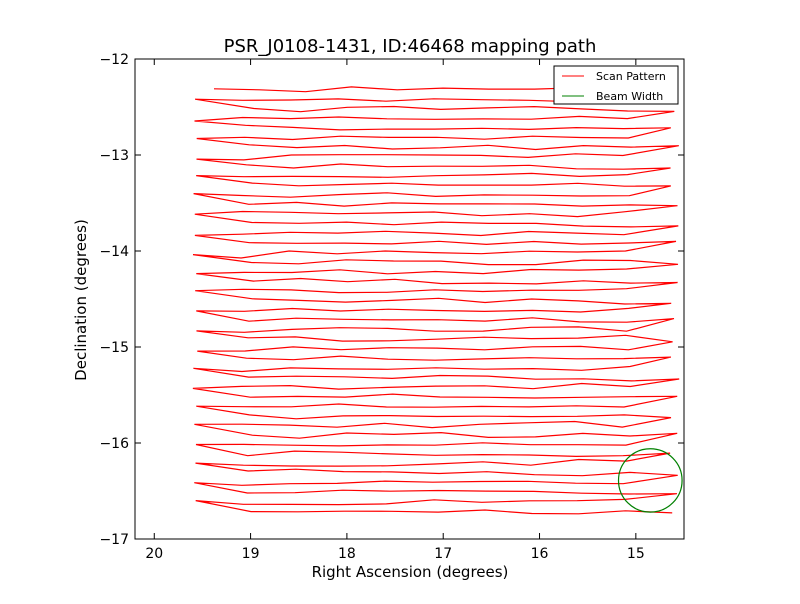 The width and height of the screenshot is (800, 604). I want to click on y-tick-label: −16, so click(114, 444).